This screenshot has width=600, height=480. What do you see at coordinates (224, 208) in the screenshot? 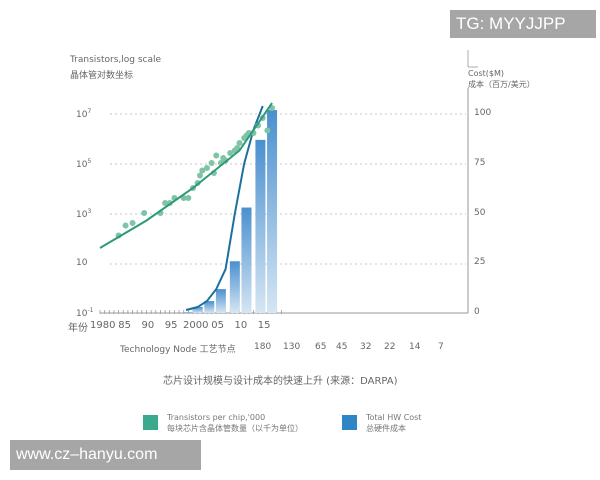
I see `cost-curve` at bounding box center [224, 208].